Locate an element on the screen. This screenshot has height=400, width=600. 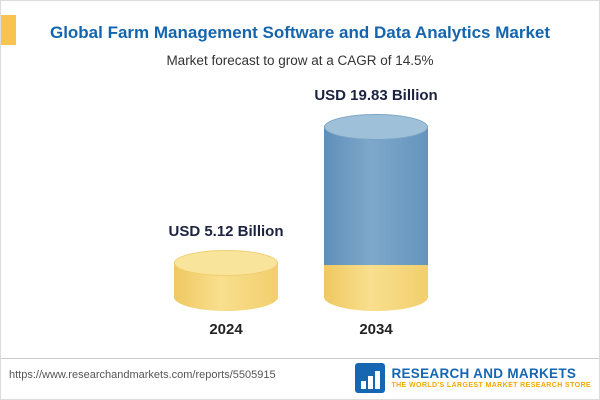
cylinder-base-2034 is located at coordinates (376, 288).